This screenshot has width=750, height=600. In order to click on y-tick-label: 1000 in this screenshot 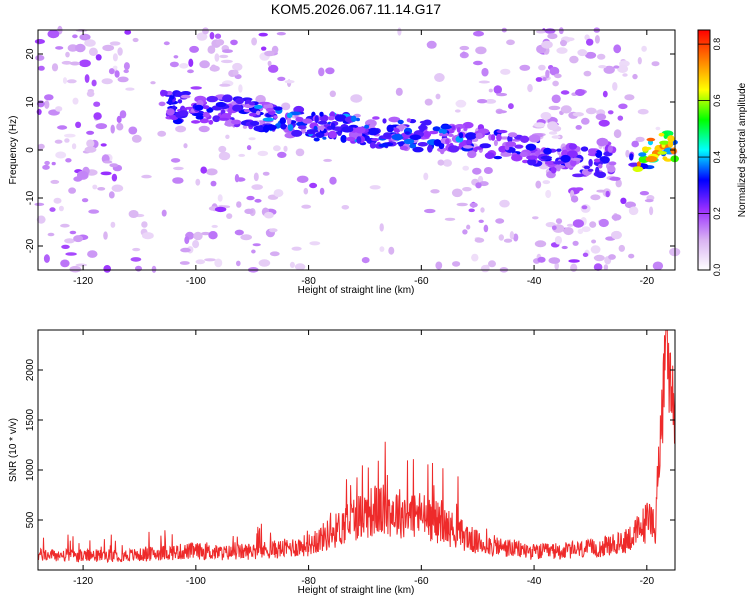, I will do `click(30, 469)`.